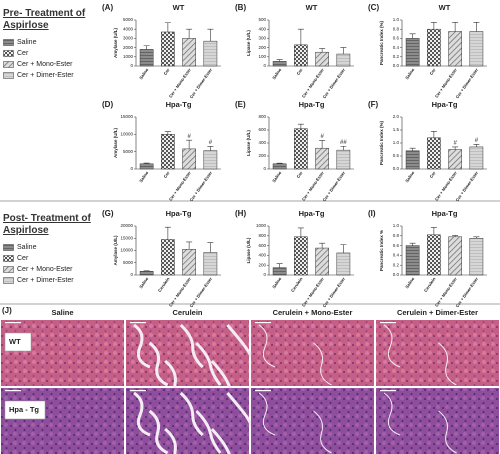  What do you see at coordinates (381, 142) in the screenshot?
I see `y-axis-label: Pancreatic Index (%)` at bounding box center [381, 142].